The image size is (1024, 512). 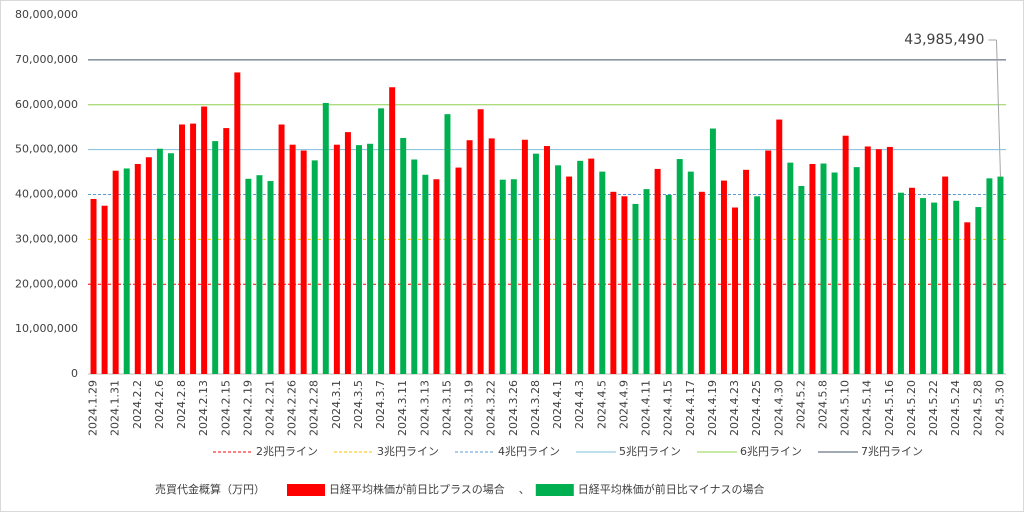 I want to click on x-tick-label: 2024.2.13, so click(x=203, y=408).